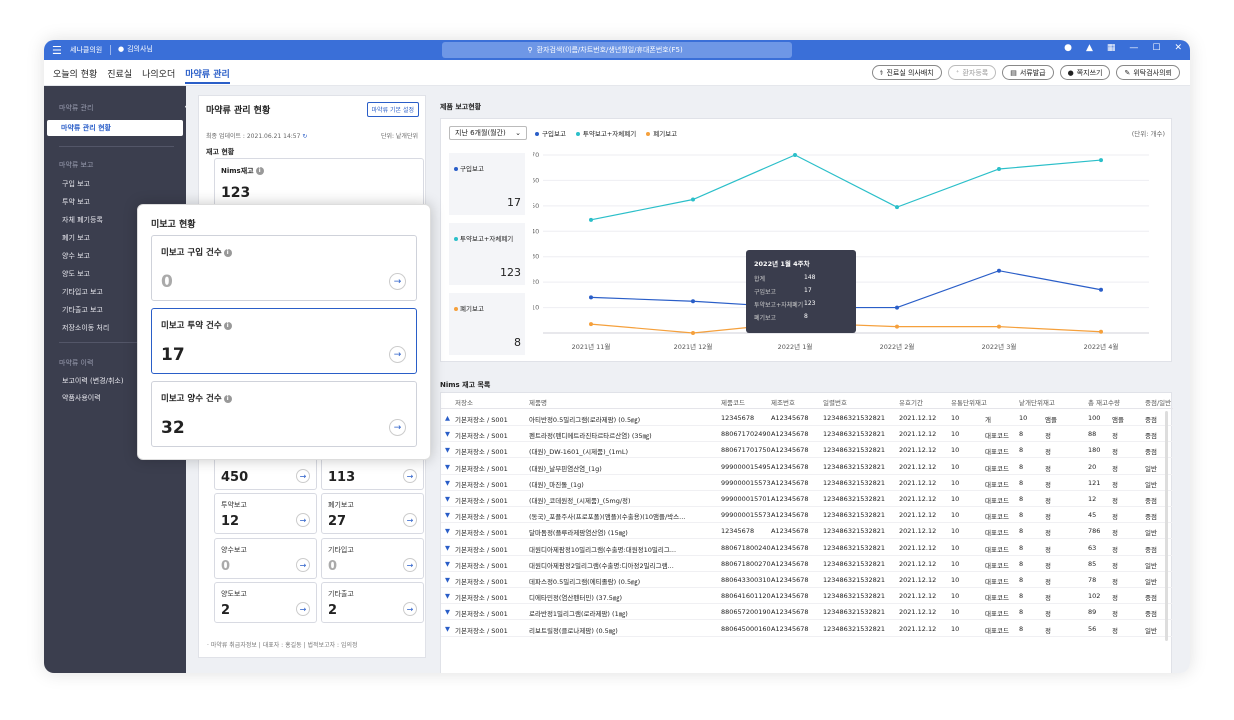 This screenshot has height=720, width=1234. Describe the element at coordinates (1089, 48) in the screenshot. I see `bell-icon: ▲` at that location.